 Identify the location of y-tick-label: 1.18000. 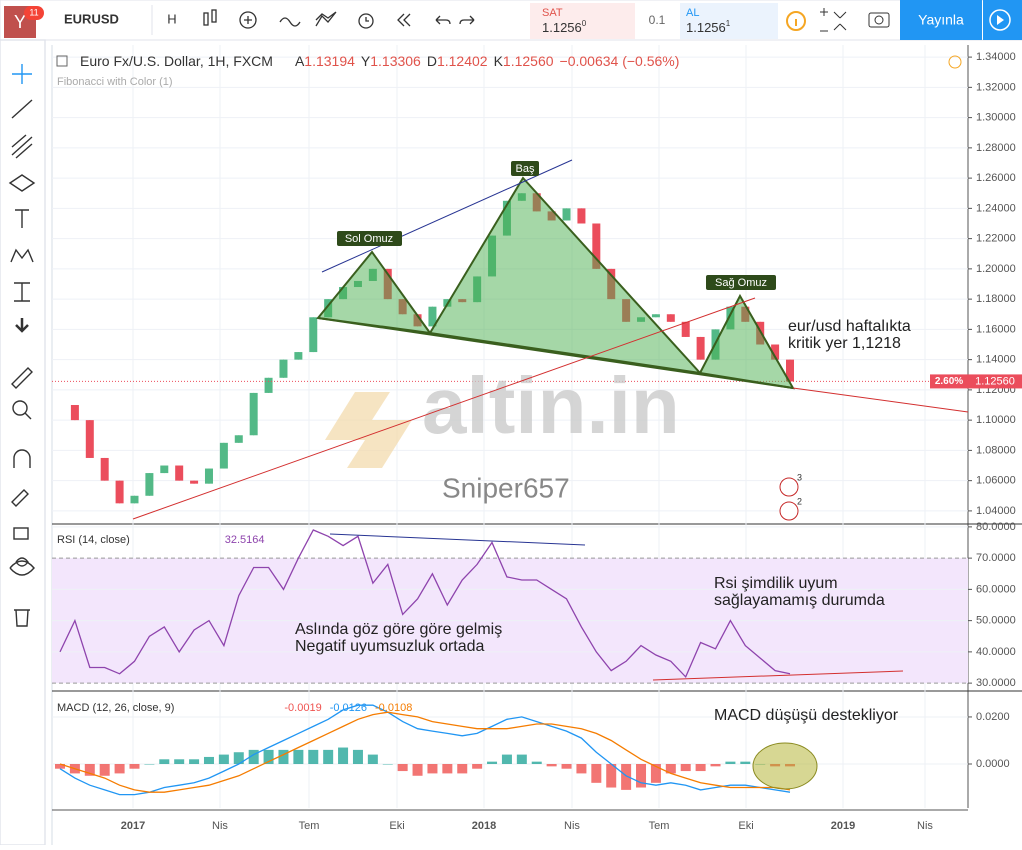
(996, 299).